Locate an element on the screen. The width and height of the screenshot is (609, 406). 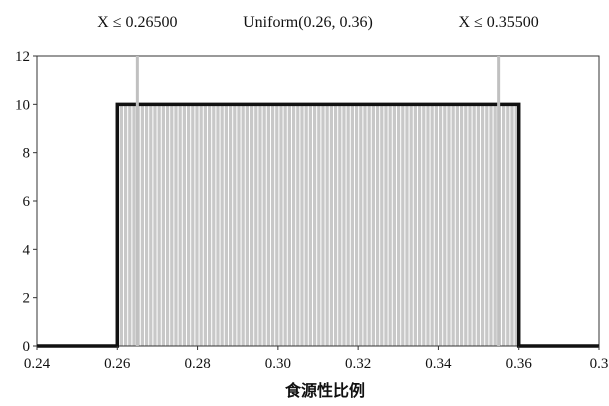
x-tick-label: 0.28 is located at coordinates (197, 364).